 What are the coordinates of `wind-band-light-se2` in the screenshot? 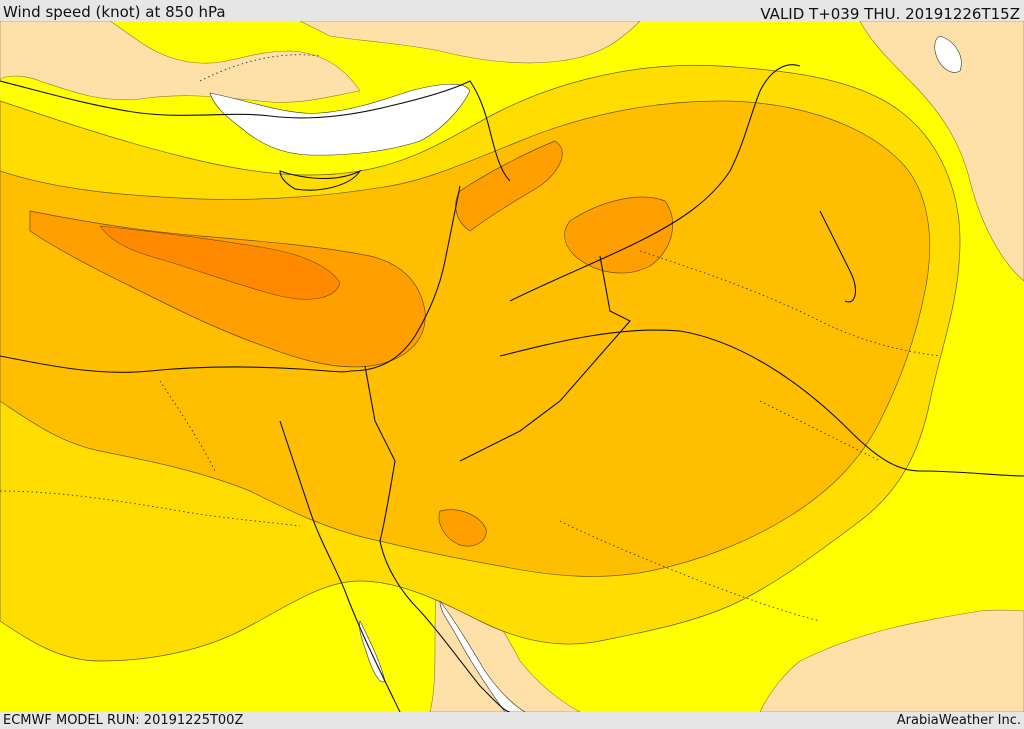 It's located at (891, 660).